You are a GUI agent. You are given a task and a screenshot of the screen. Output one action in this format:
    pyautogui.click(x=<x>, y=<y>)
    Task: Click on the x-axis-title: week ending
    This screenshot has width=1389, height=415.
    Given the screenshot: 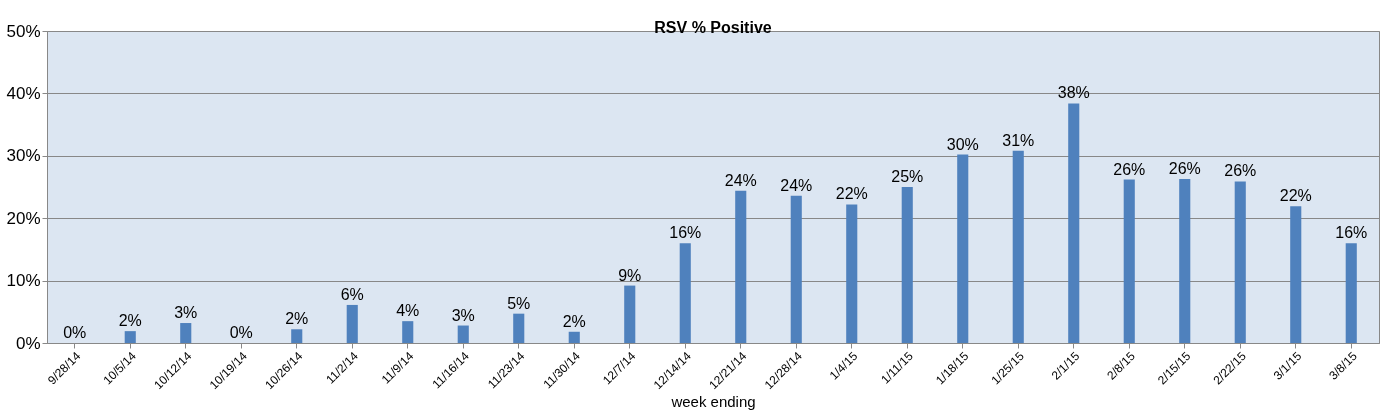 What is the action you would take?
    pyautogui.click(x=713, y=402)
    